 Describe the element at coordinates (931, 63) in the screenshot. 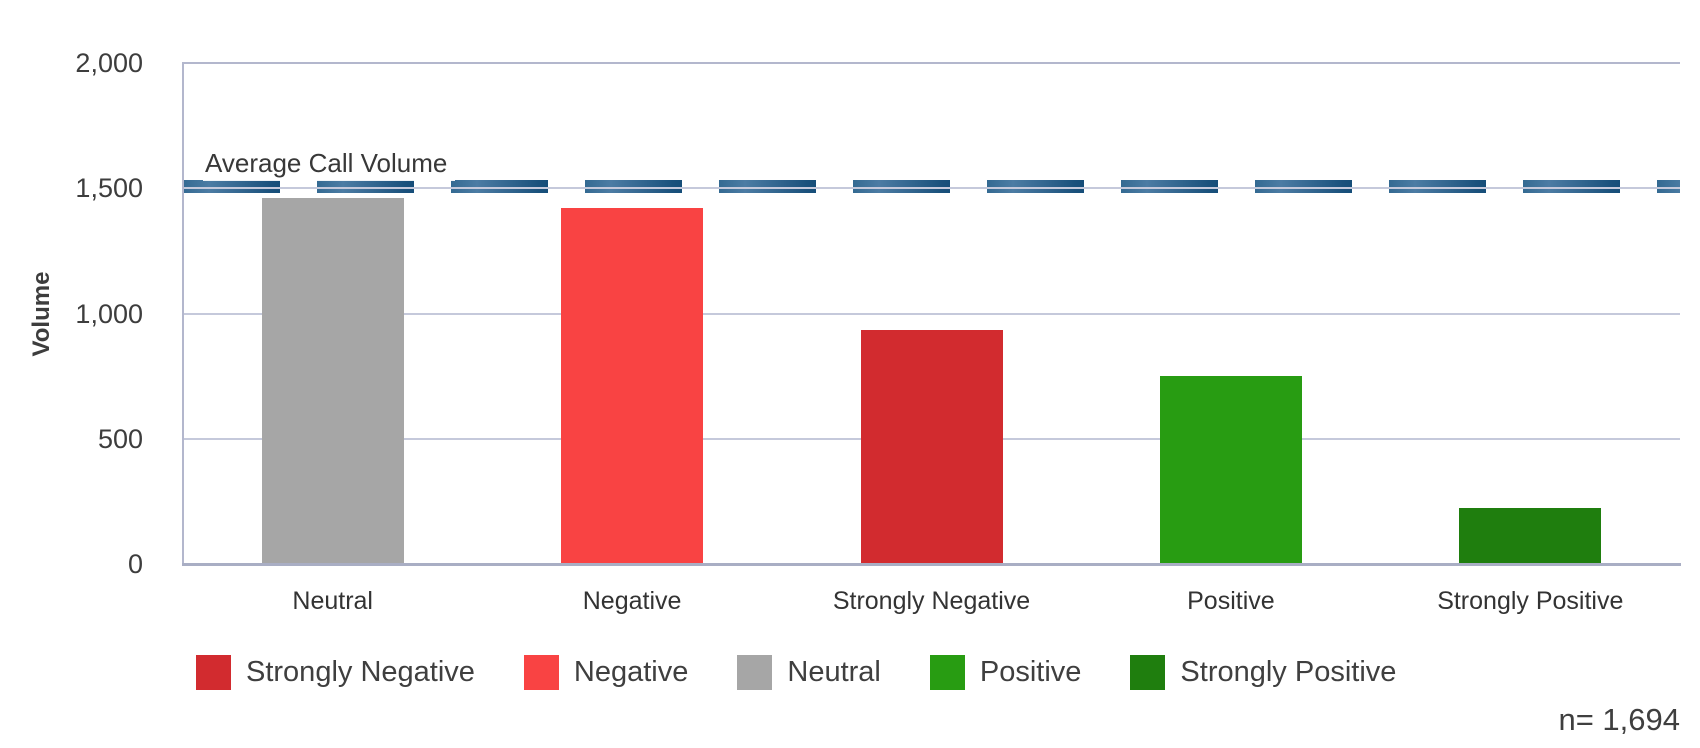

I see `plot-top-border` at that location.